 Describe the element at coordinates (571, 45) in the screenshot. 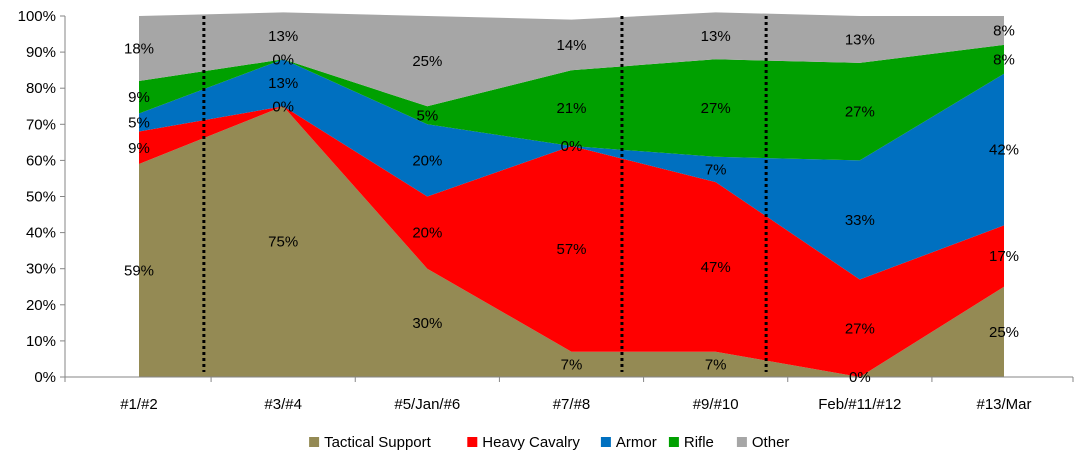

I see `data-label: 14%` at that location.